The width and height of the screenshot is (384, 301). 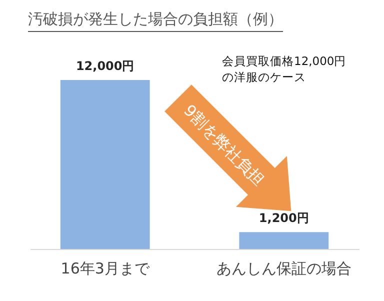 I want to click on data-label: 1,200円, so click(x=283, y=218).